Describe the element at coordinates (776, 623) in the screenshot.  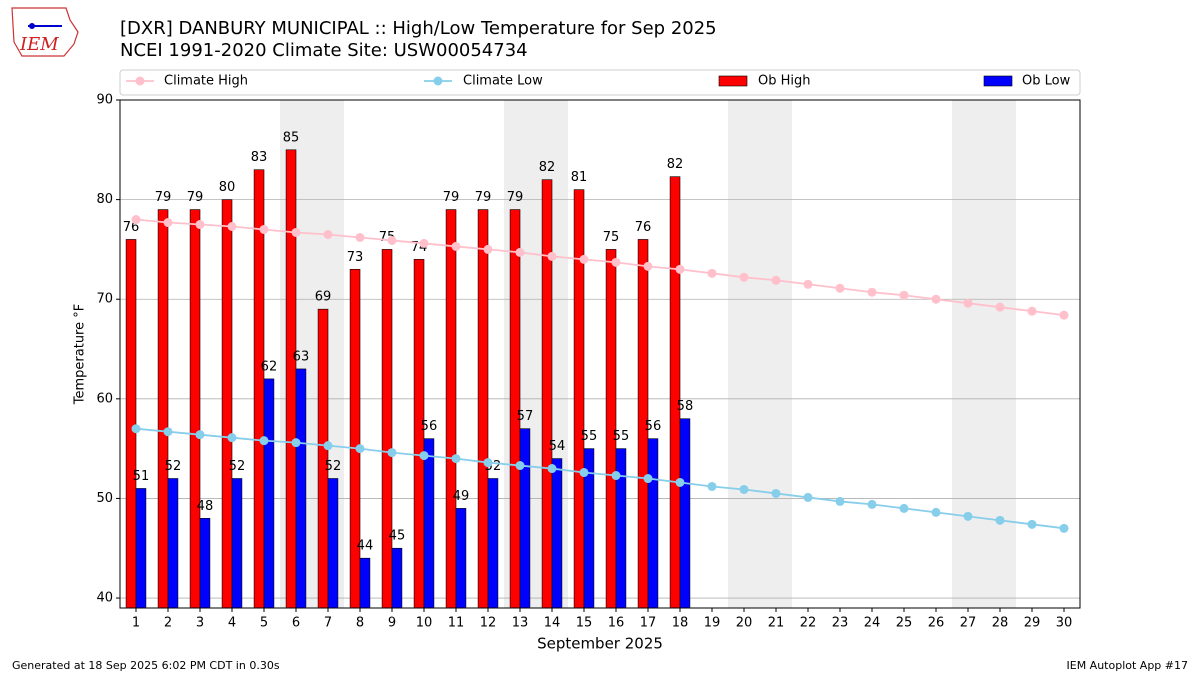
I see `x-tick-label: 21` at that location.